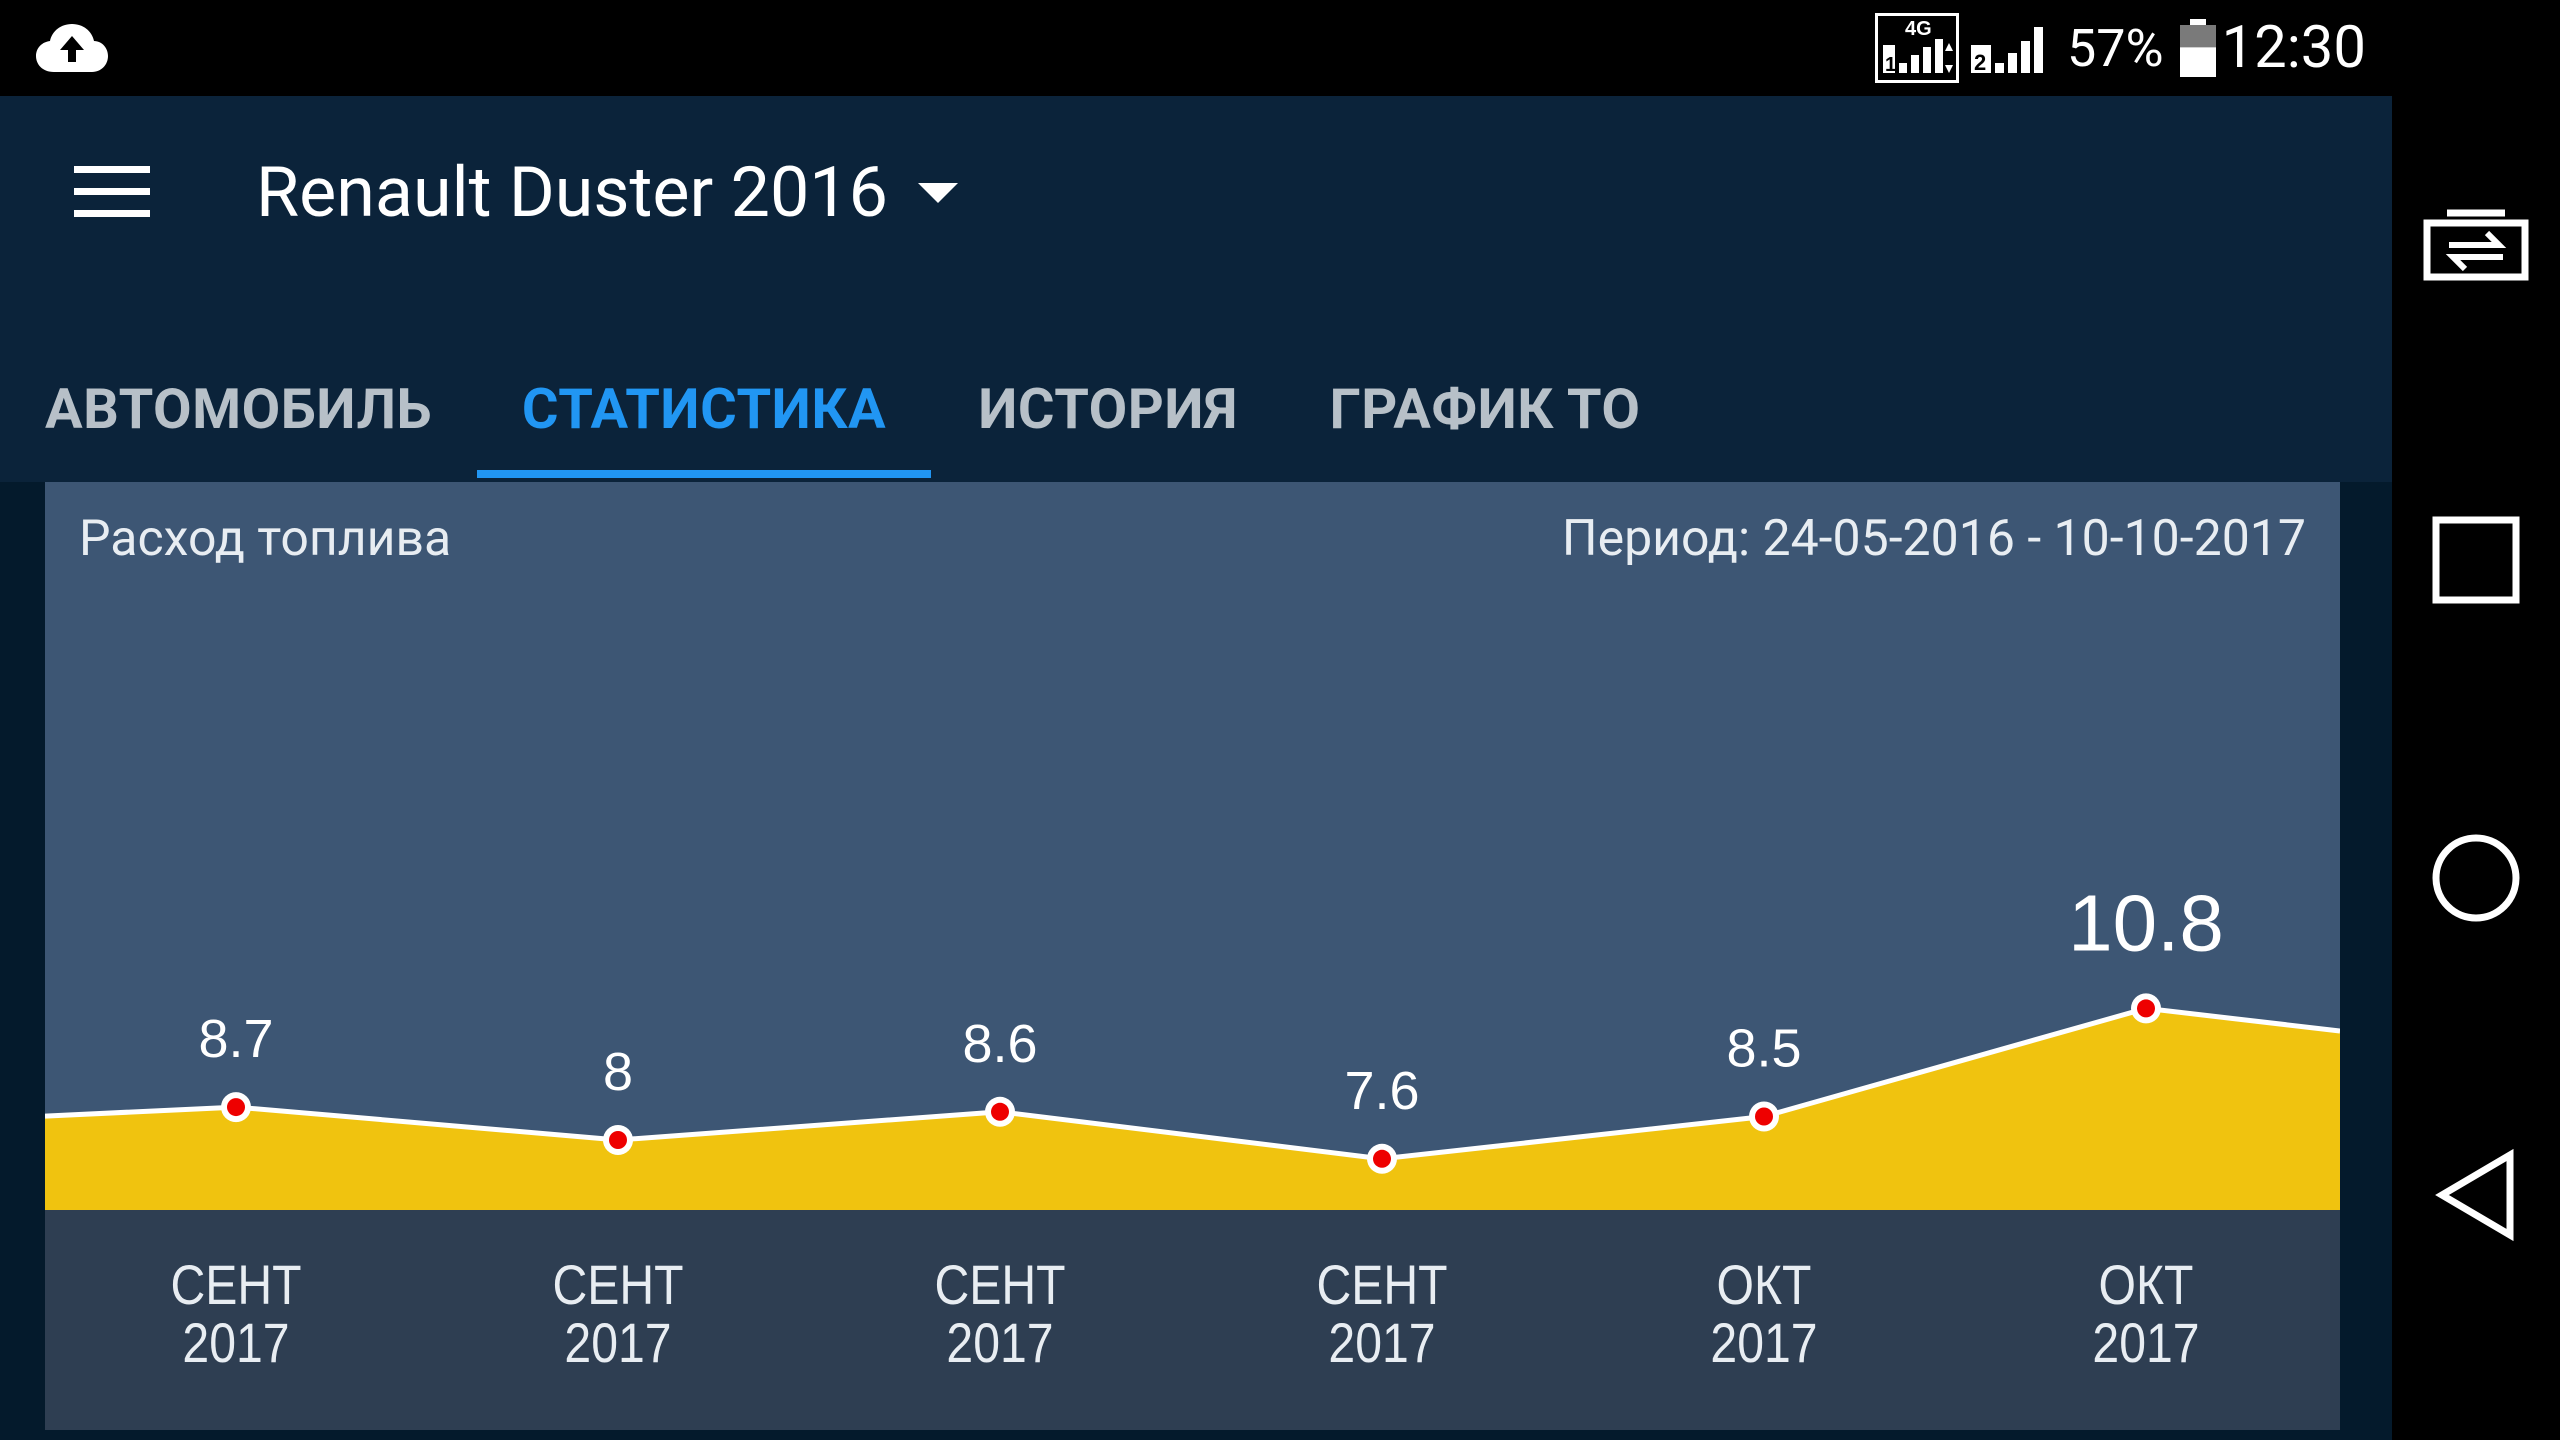  What do you see at coordinates (238, 409) in the screenshot?
I see `tab-car: АВТОМОБИЛЬ` at bounding box center [238, 409].